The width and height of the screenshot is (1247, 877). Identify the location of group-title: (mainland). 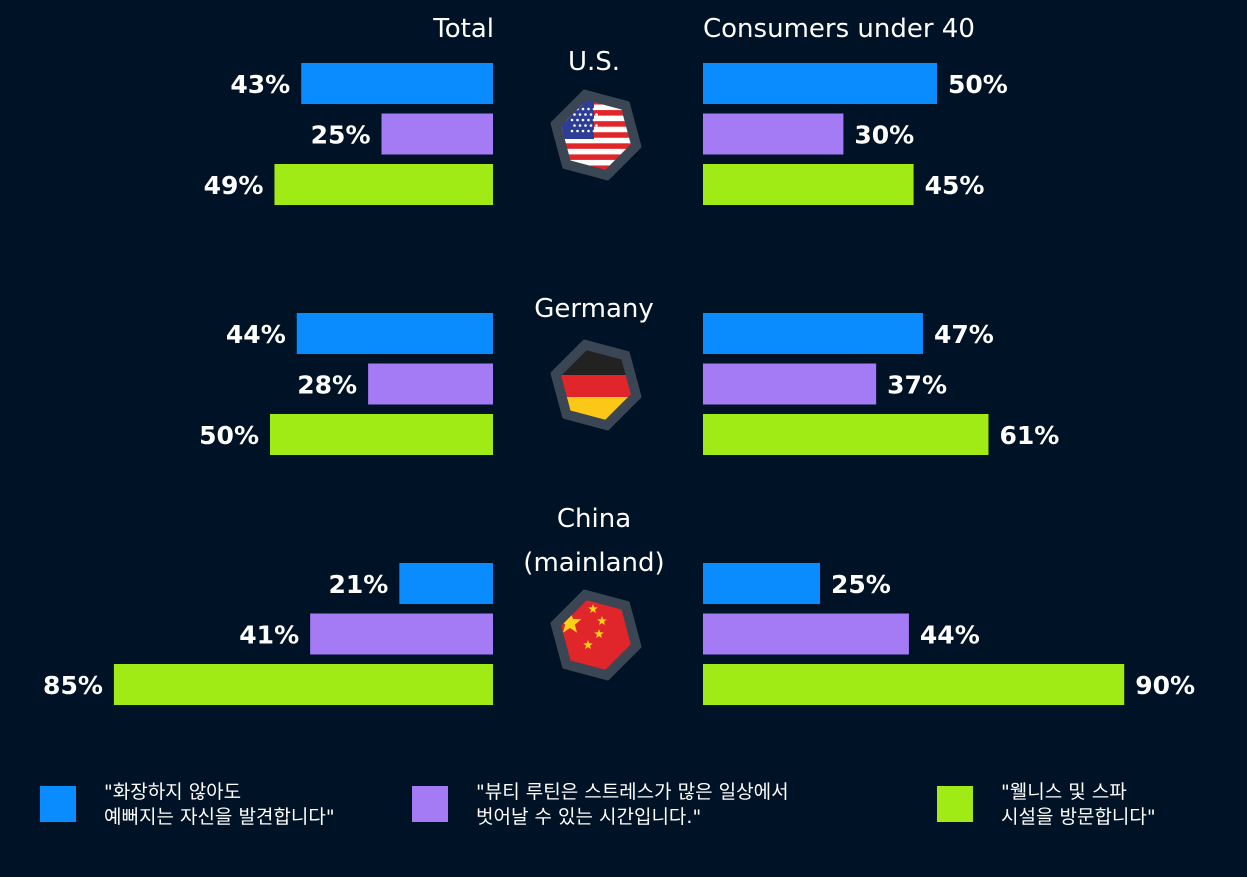
(593, 563).